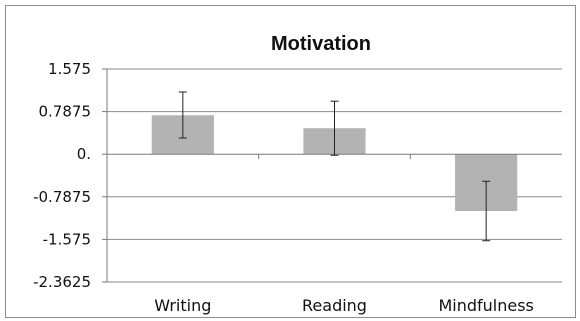  What do you see at coordinates (334, 305) in the screenshot?
I see `category-label: Reading` at bounding box center [334, 305].